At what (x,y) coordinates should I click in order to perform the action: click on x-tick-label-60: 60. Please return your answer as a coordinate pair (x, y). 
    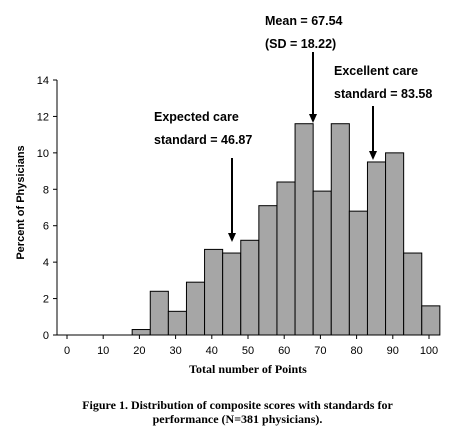
    Looking at the image, I should click on (284, 351).